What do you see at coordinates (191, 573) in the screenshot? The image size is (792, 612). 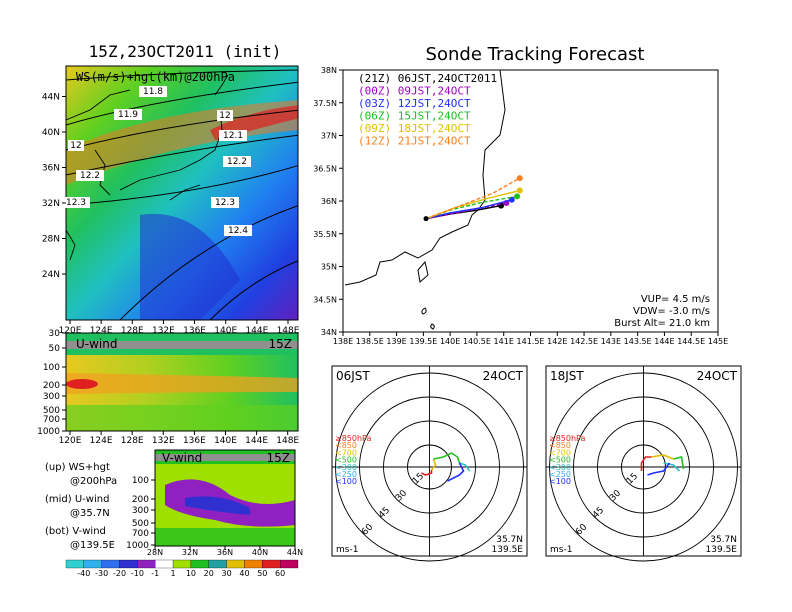 I see `v-colorbar-label: 10` at bounding box center [191, 573].